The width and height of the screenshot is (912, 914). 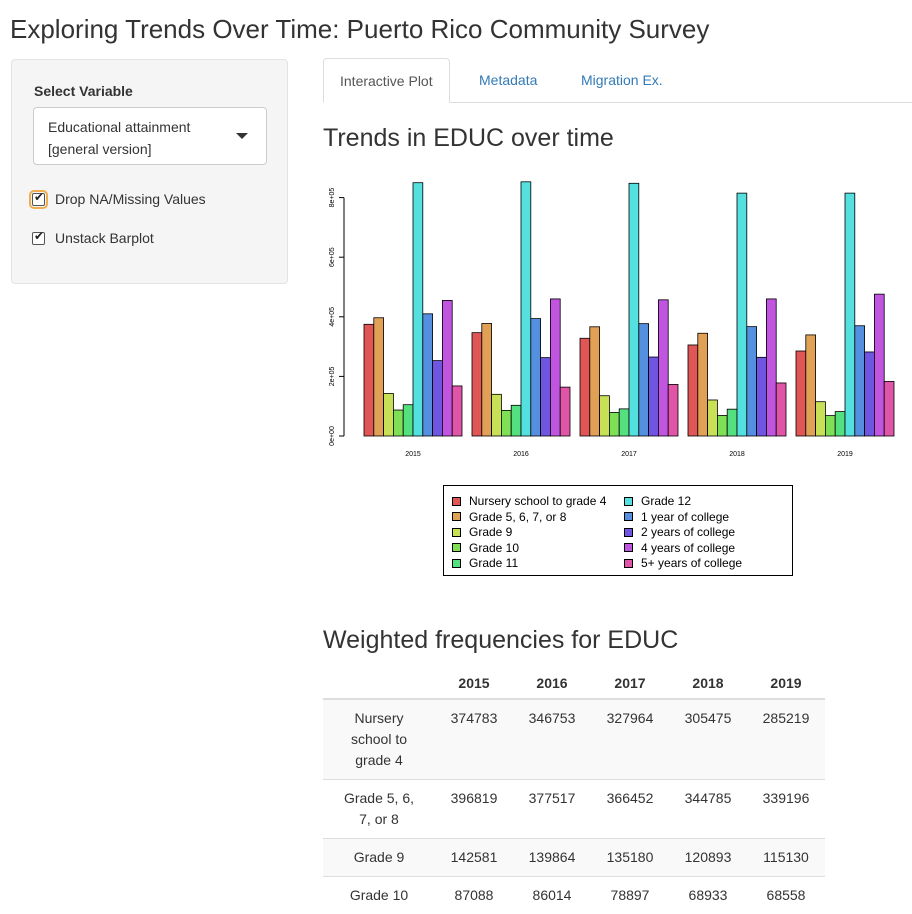 What do you see at coordinates (737, 454) in the screenshot?
I see `x-tick-label: 2018` at bounding box center [737, 454].